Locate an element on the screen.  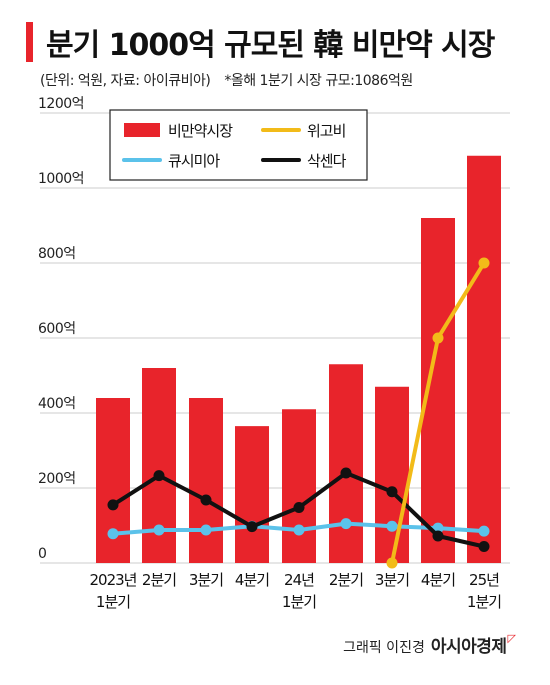
y-tick-label: 1000억 is located at coordinates (61, 179).